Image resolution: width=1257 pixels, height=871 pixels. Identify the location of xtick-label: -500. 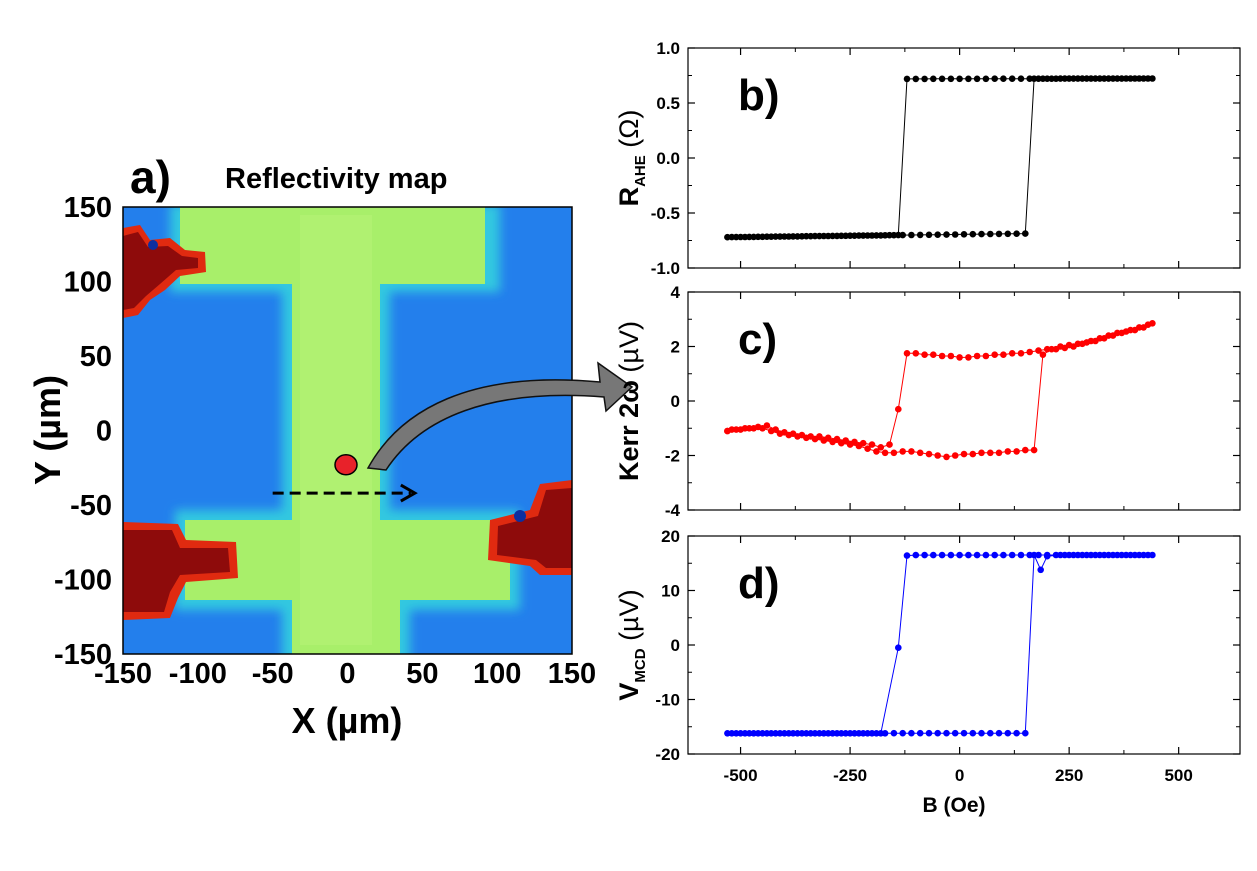
(741, 775).